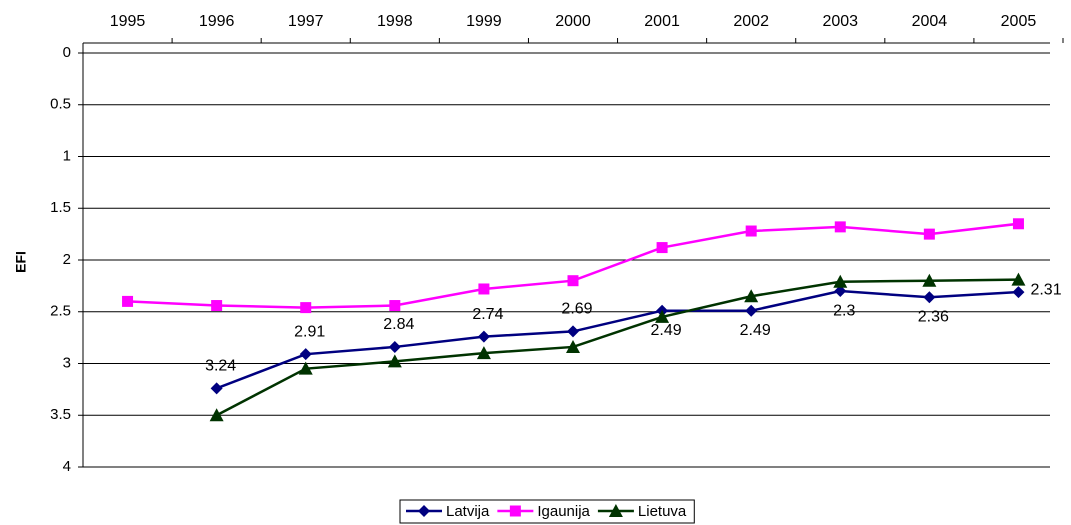 The height and width of the screenshot is (525, 1071). I want to click on legend-label: Lietuva, so click(662, 511).